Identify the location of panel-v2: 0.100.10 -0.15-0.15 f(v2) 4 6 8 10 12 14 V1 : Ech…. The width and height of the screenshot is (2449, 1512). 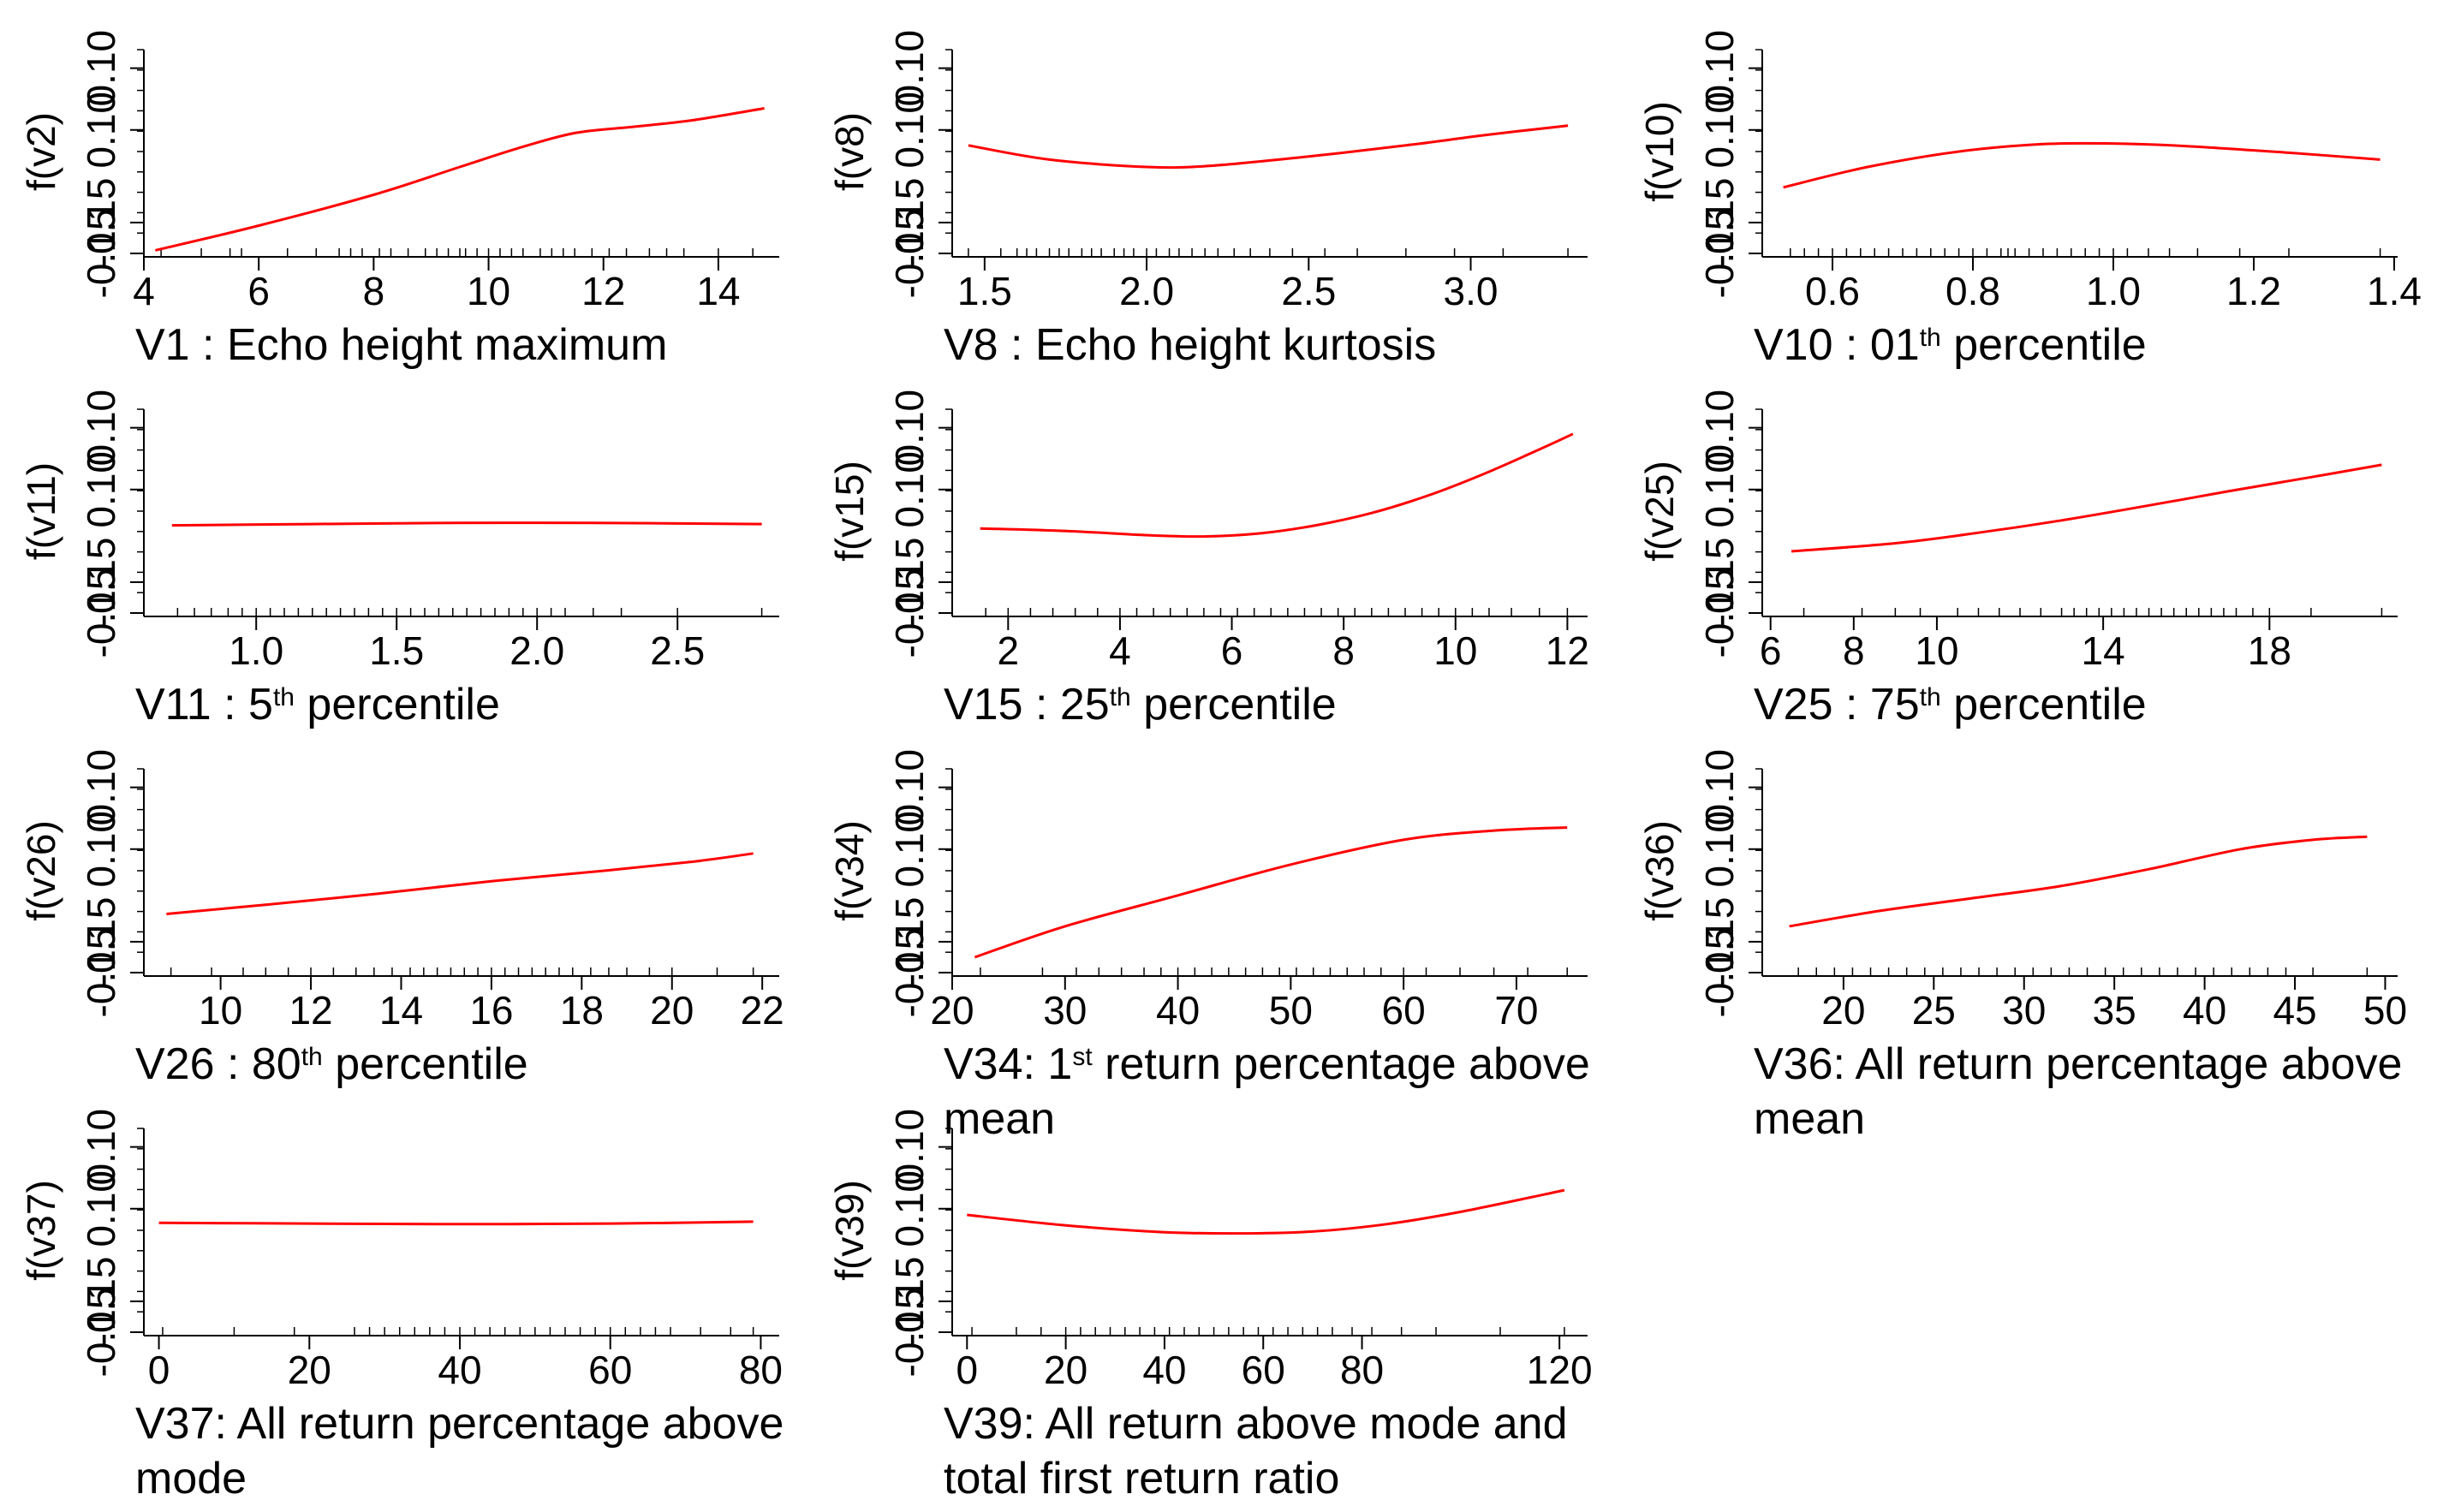
(399, 200).